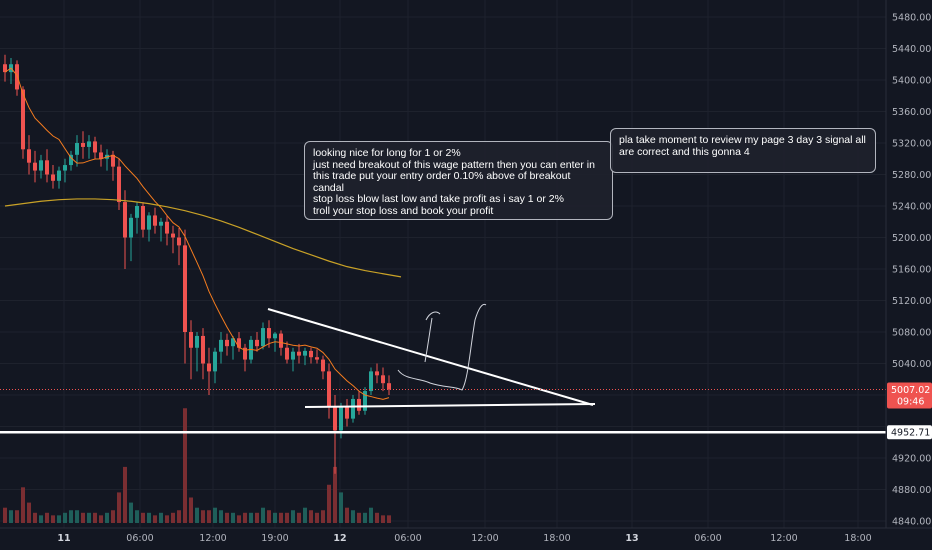 The image size is (932, 550). I want to click on time-tick-label: 18:00, so click(857, 538).